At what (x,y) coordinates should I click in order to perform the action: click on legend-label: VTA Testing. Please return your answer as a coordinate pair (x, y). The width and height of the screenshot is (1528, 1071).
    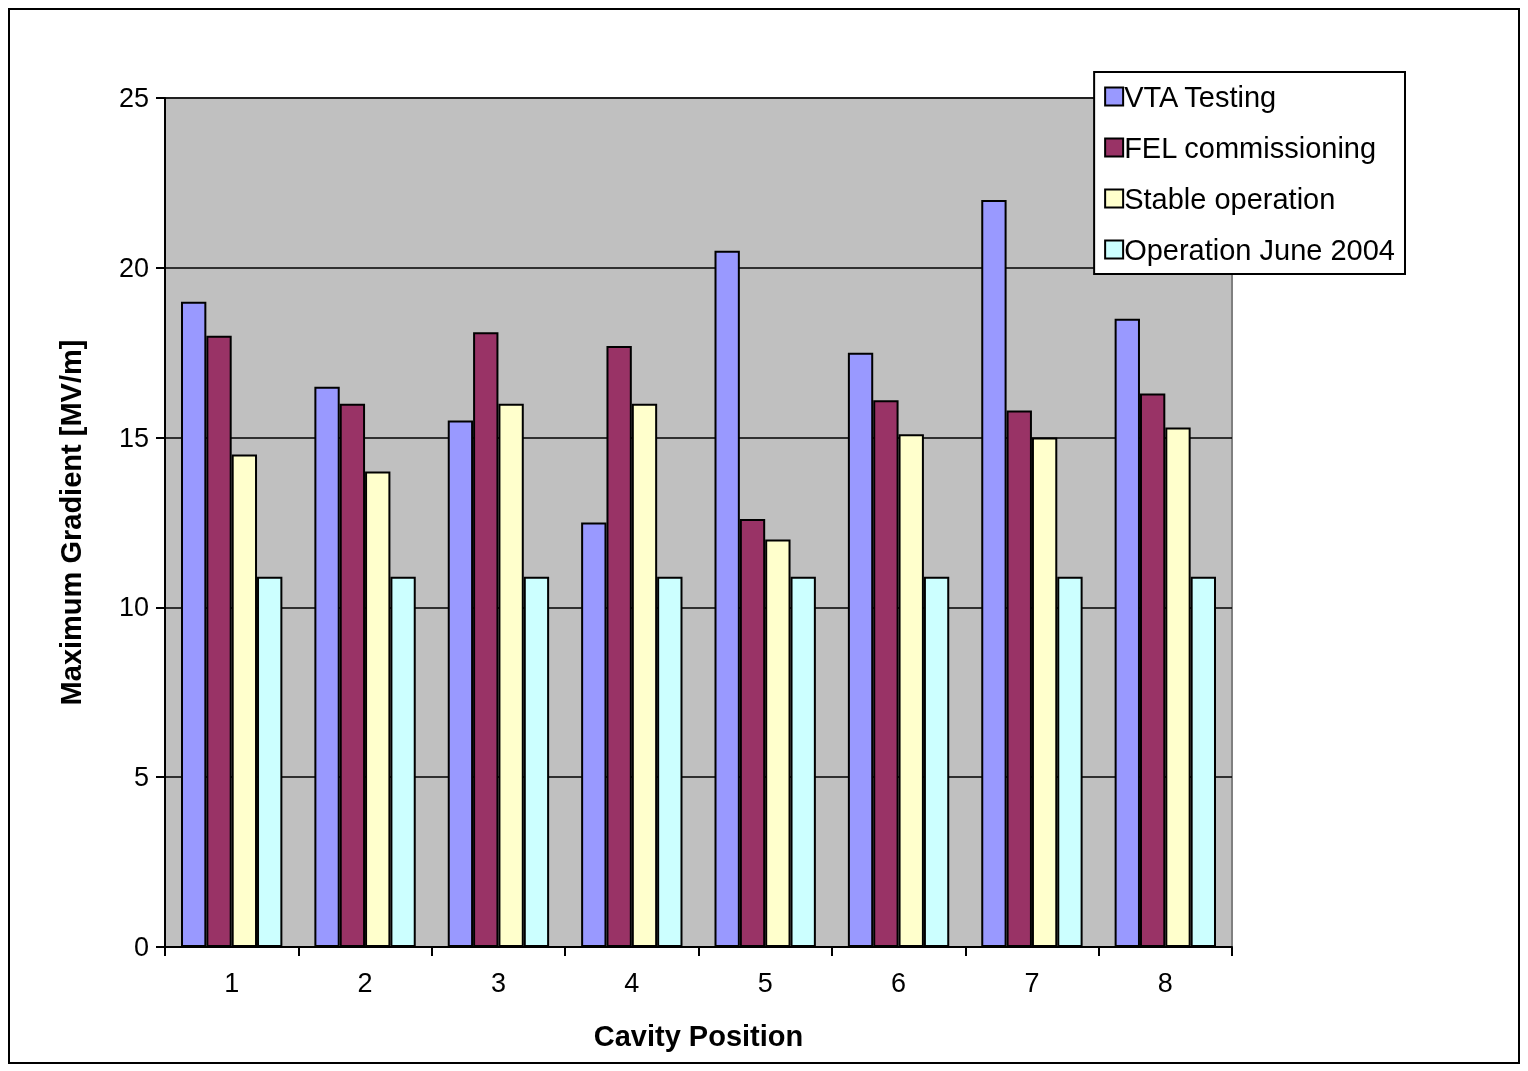
    Looking at the image, I should click on (1200, 96).